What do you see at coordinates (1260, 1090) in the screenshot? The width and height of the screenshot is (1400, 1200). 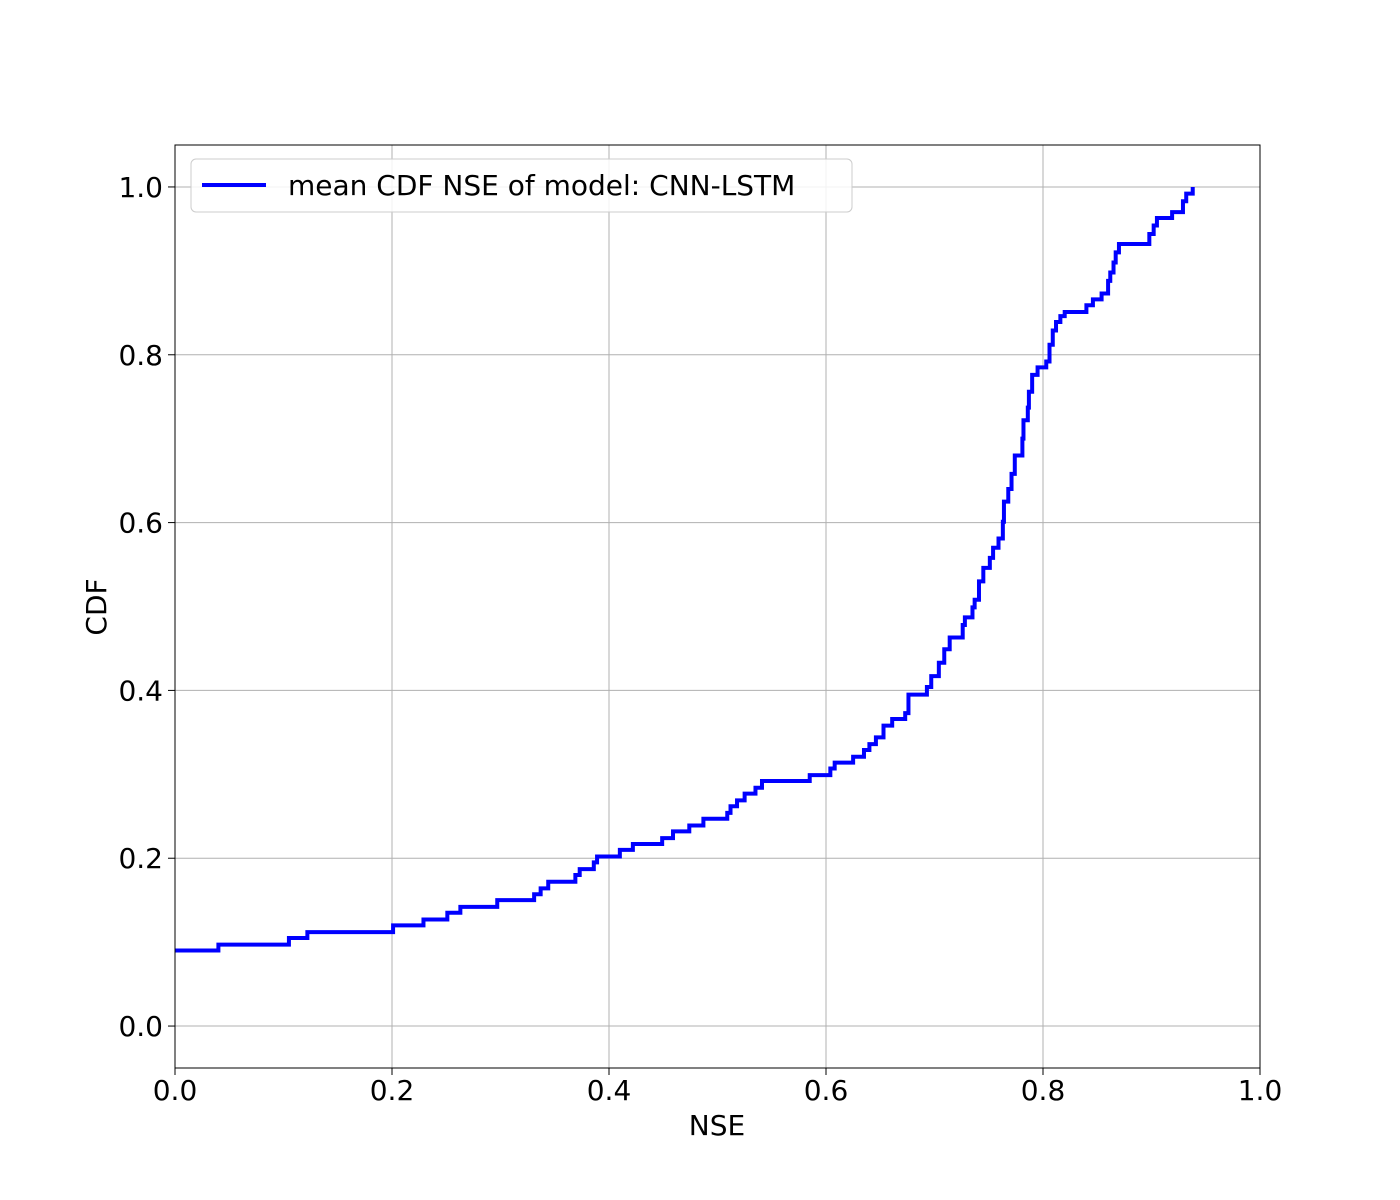 I see `x-tick-label: 1.0` at bounding box center [1260, 1090].